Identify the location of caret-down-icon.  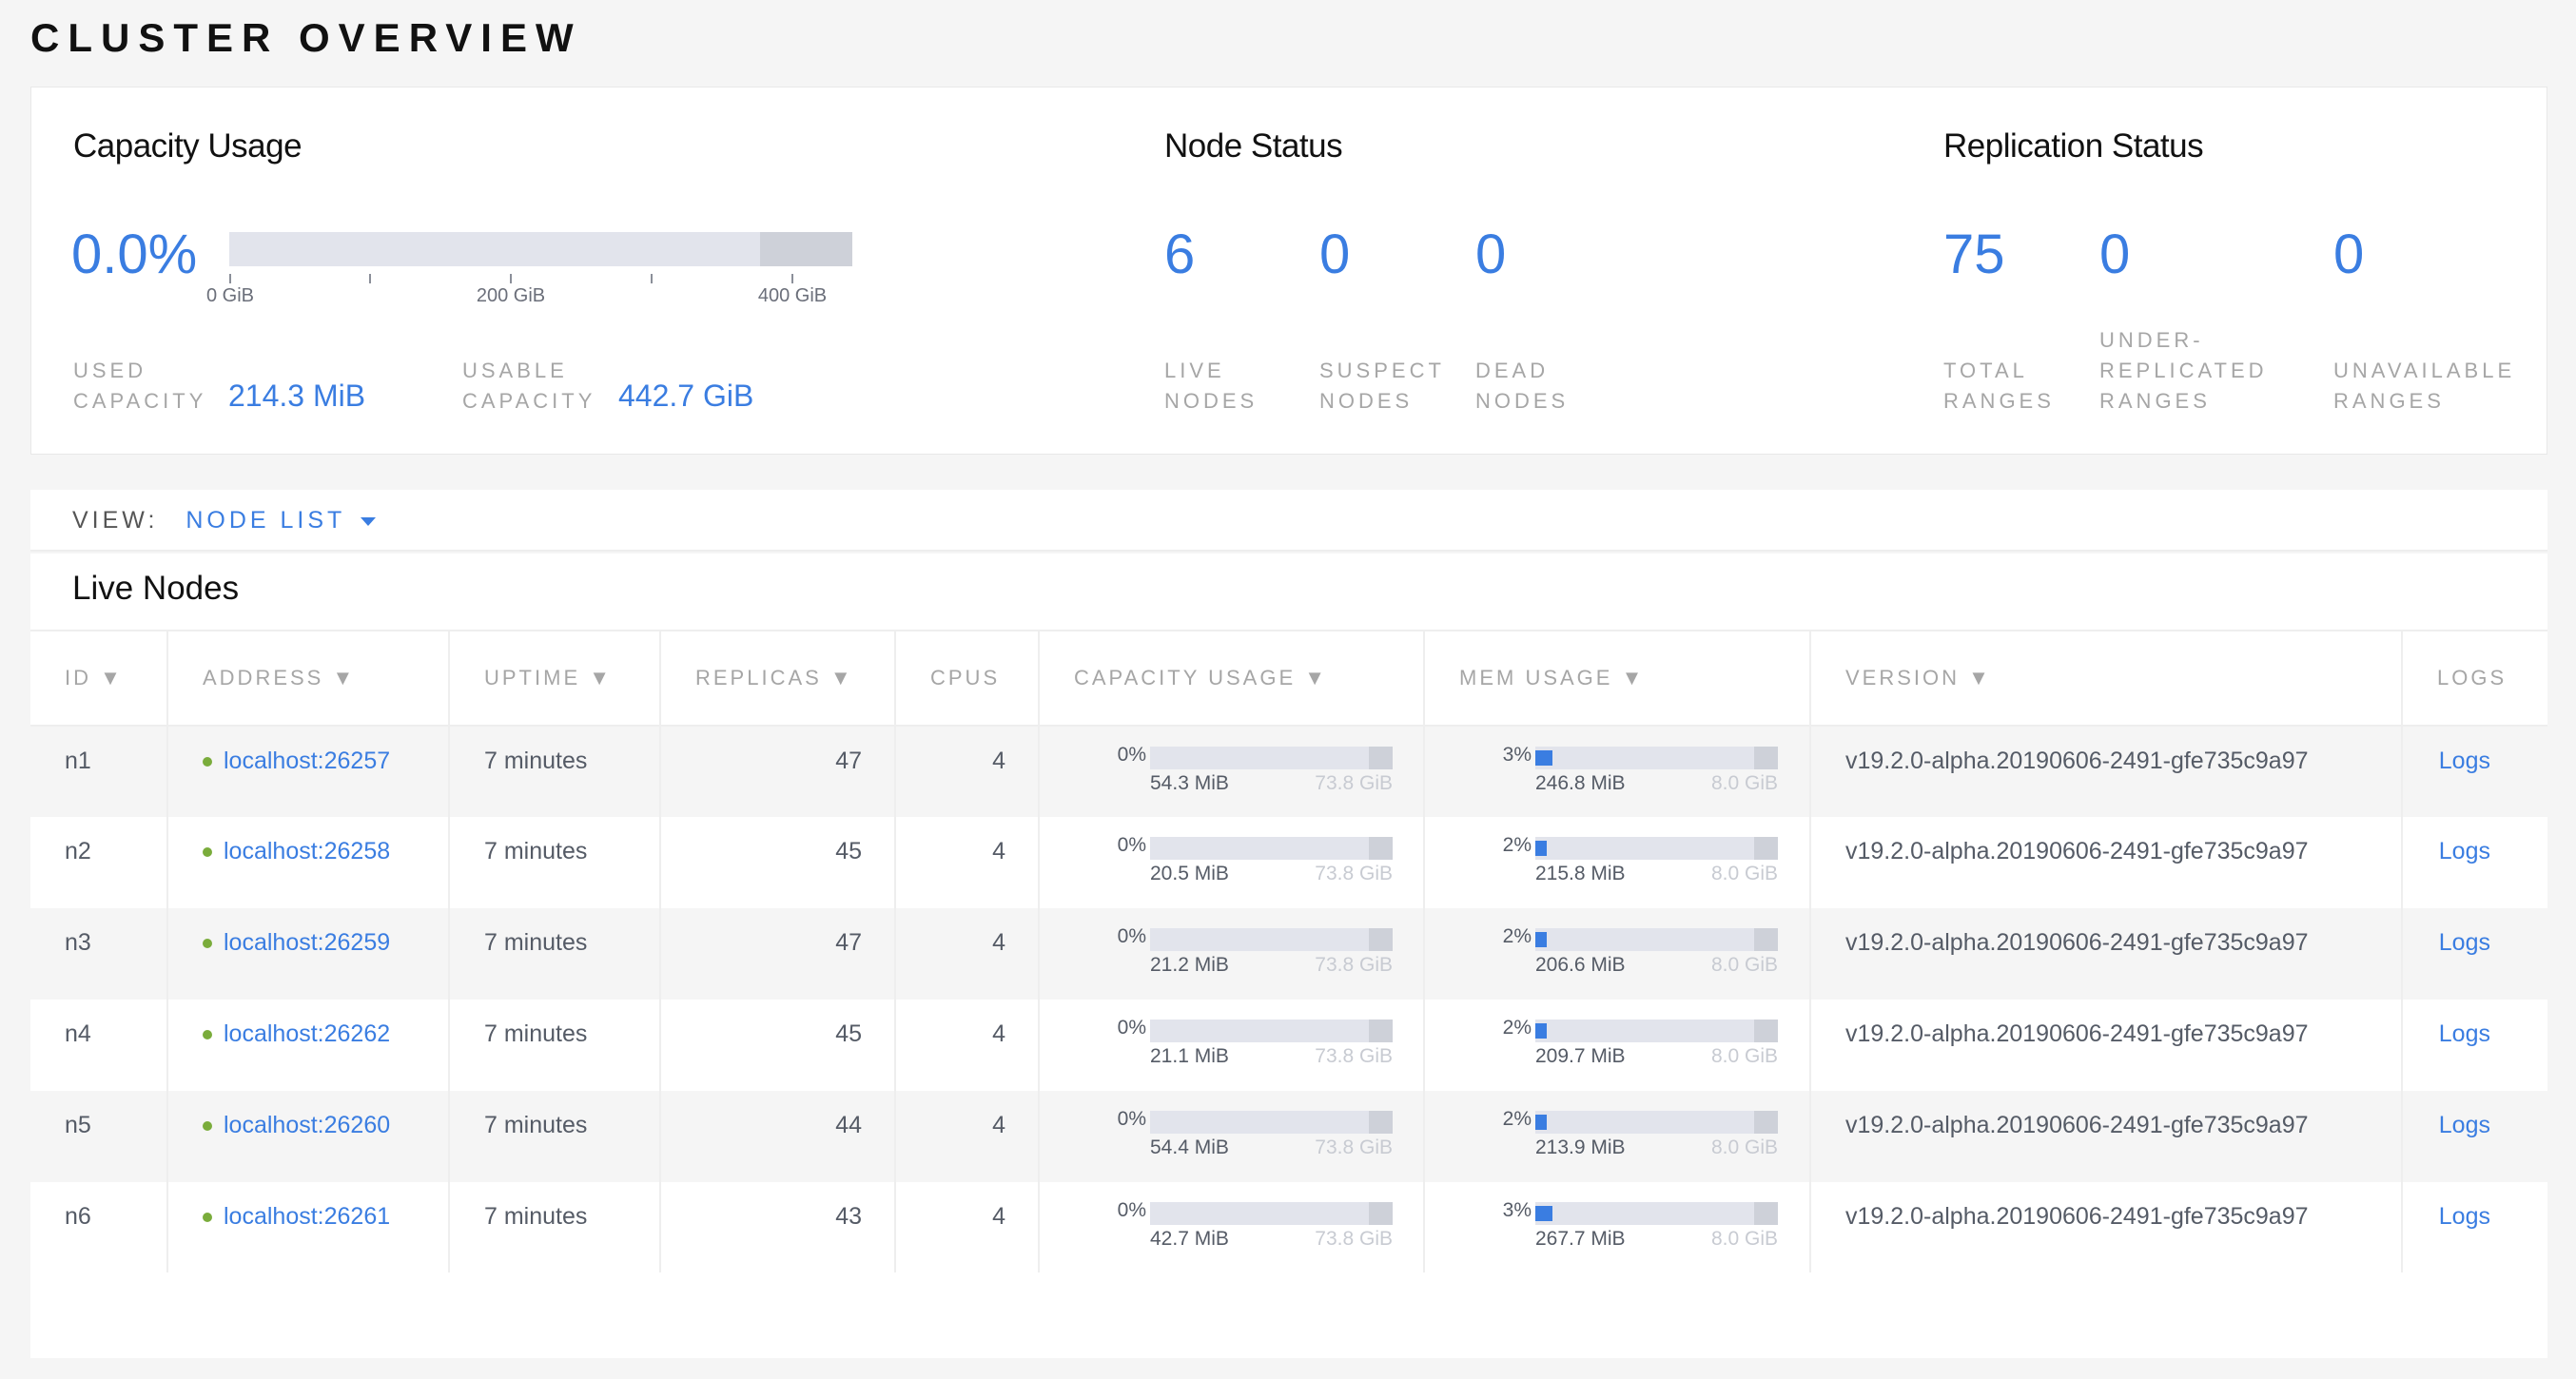
(369, 521).